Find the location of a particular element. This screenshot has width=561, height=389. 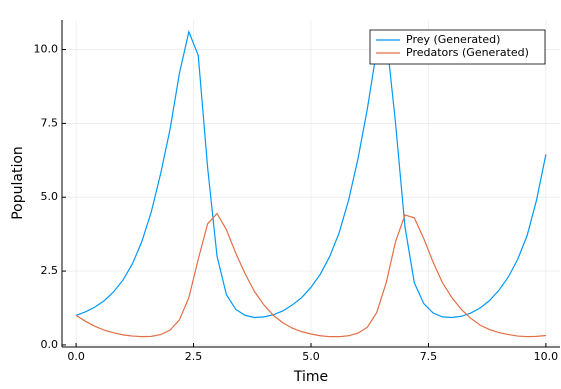

x-axis-label: Time is located at coordinates (310, 377).